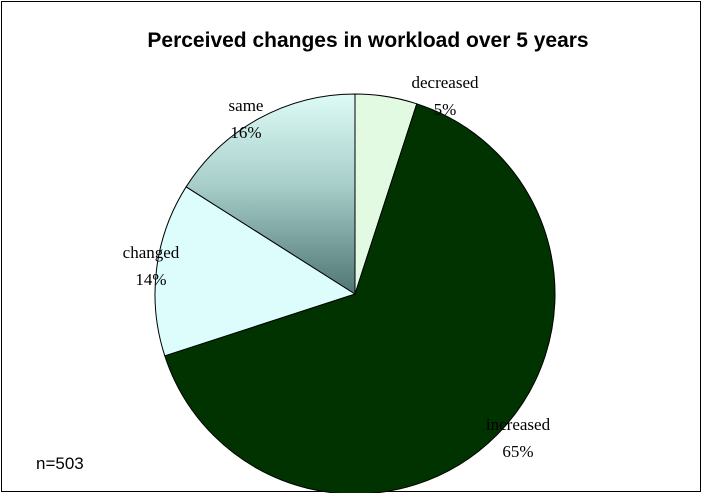 This screenshot has height=495, width=704. What do you see at coordinates (445, 82) in the screenshot?
I see `slice-label-decreased: decreased` at bounding box center [445, 82].